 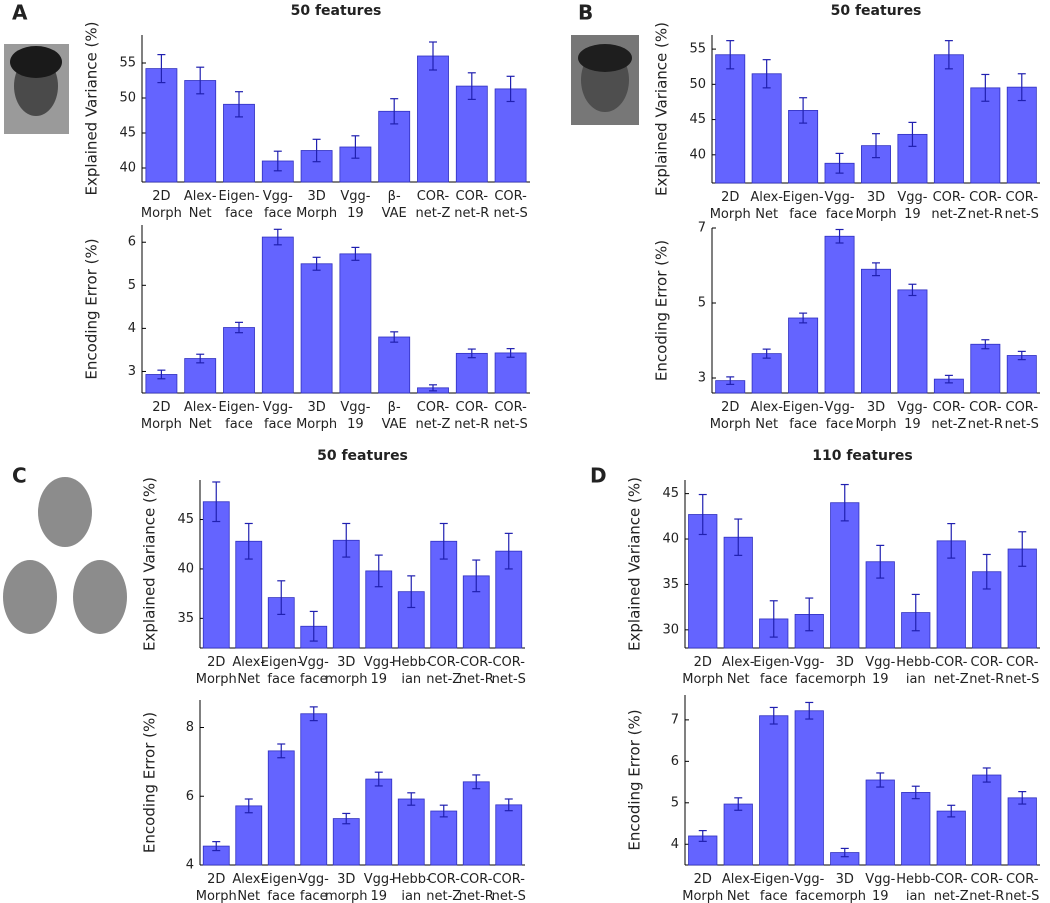 What do you see at coordinates (670, 539) in the screenshot?
I see `y-tick-label: 40` at bounding box center [670, 539].